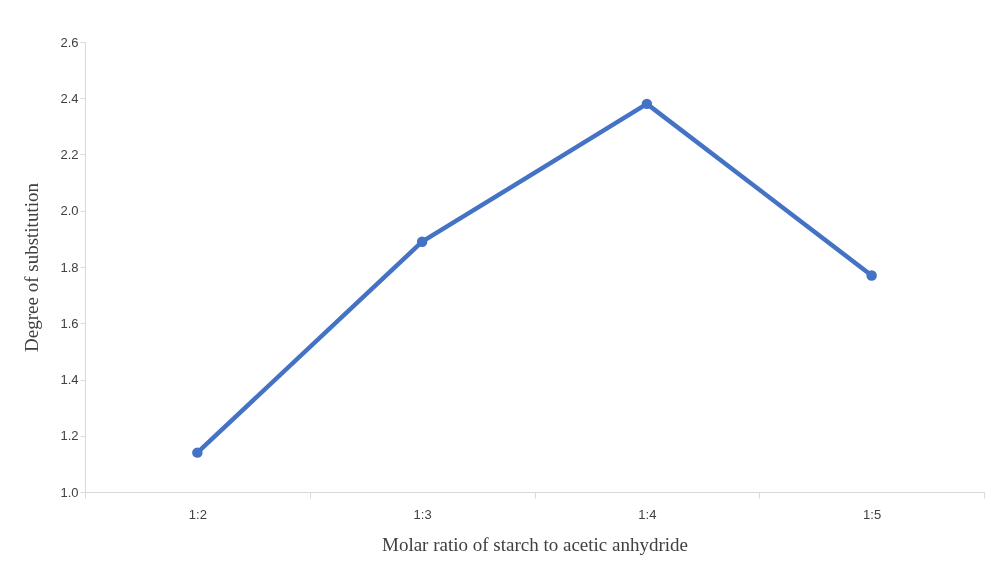 Image resolution: width=1007 pixels, height=582 pixels. Describe the element at coordinates (69, 436) in the screenshot. I see `y-tick-label: 1.2` at that location.